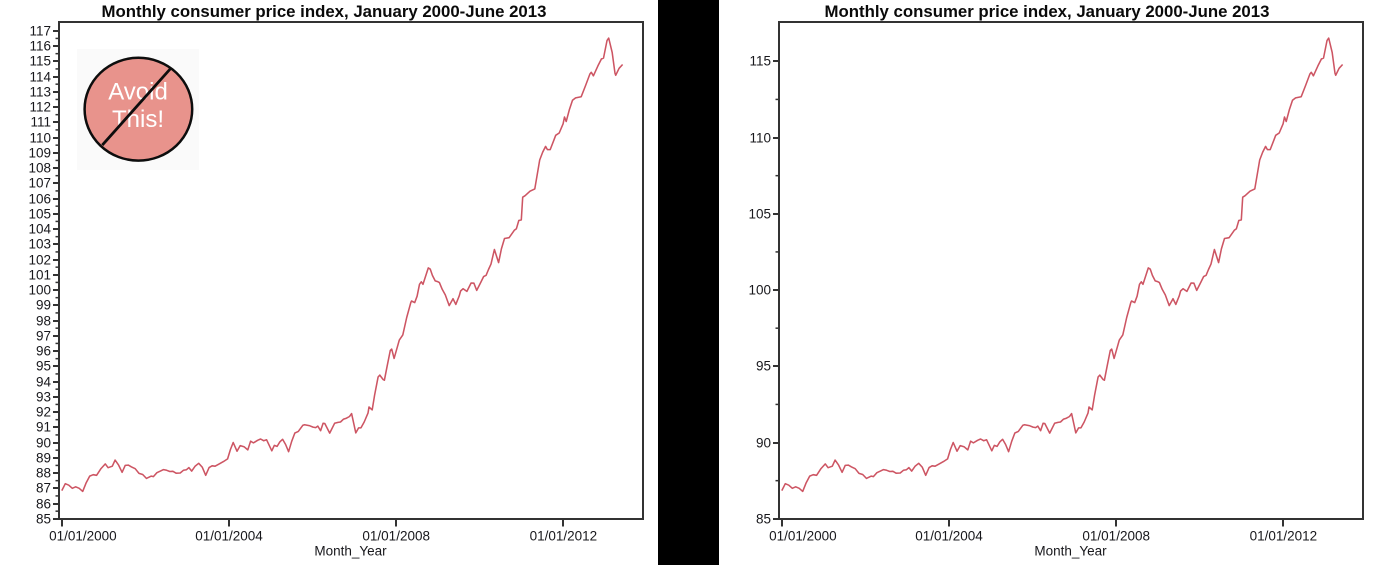 This screenshot has width=1374, height=565. I want to click on svg-text: 103, so click(39, 244).